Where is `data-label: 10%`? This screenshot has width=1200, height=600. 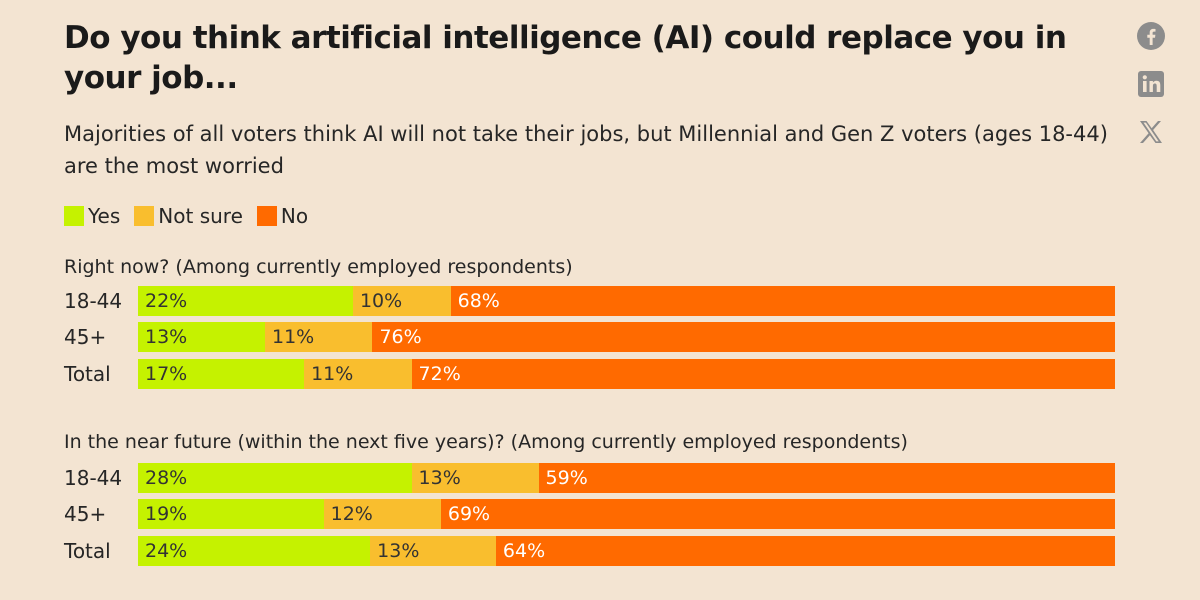 data-label: 10% is located at coordinates (381, 301).